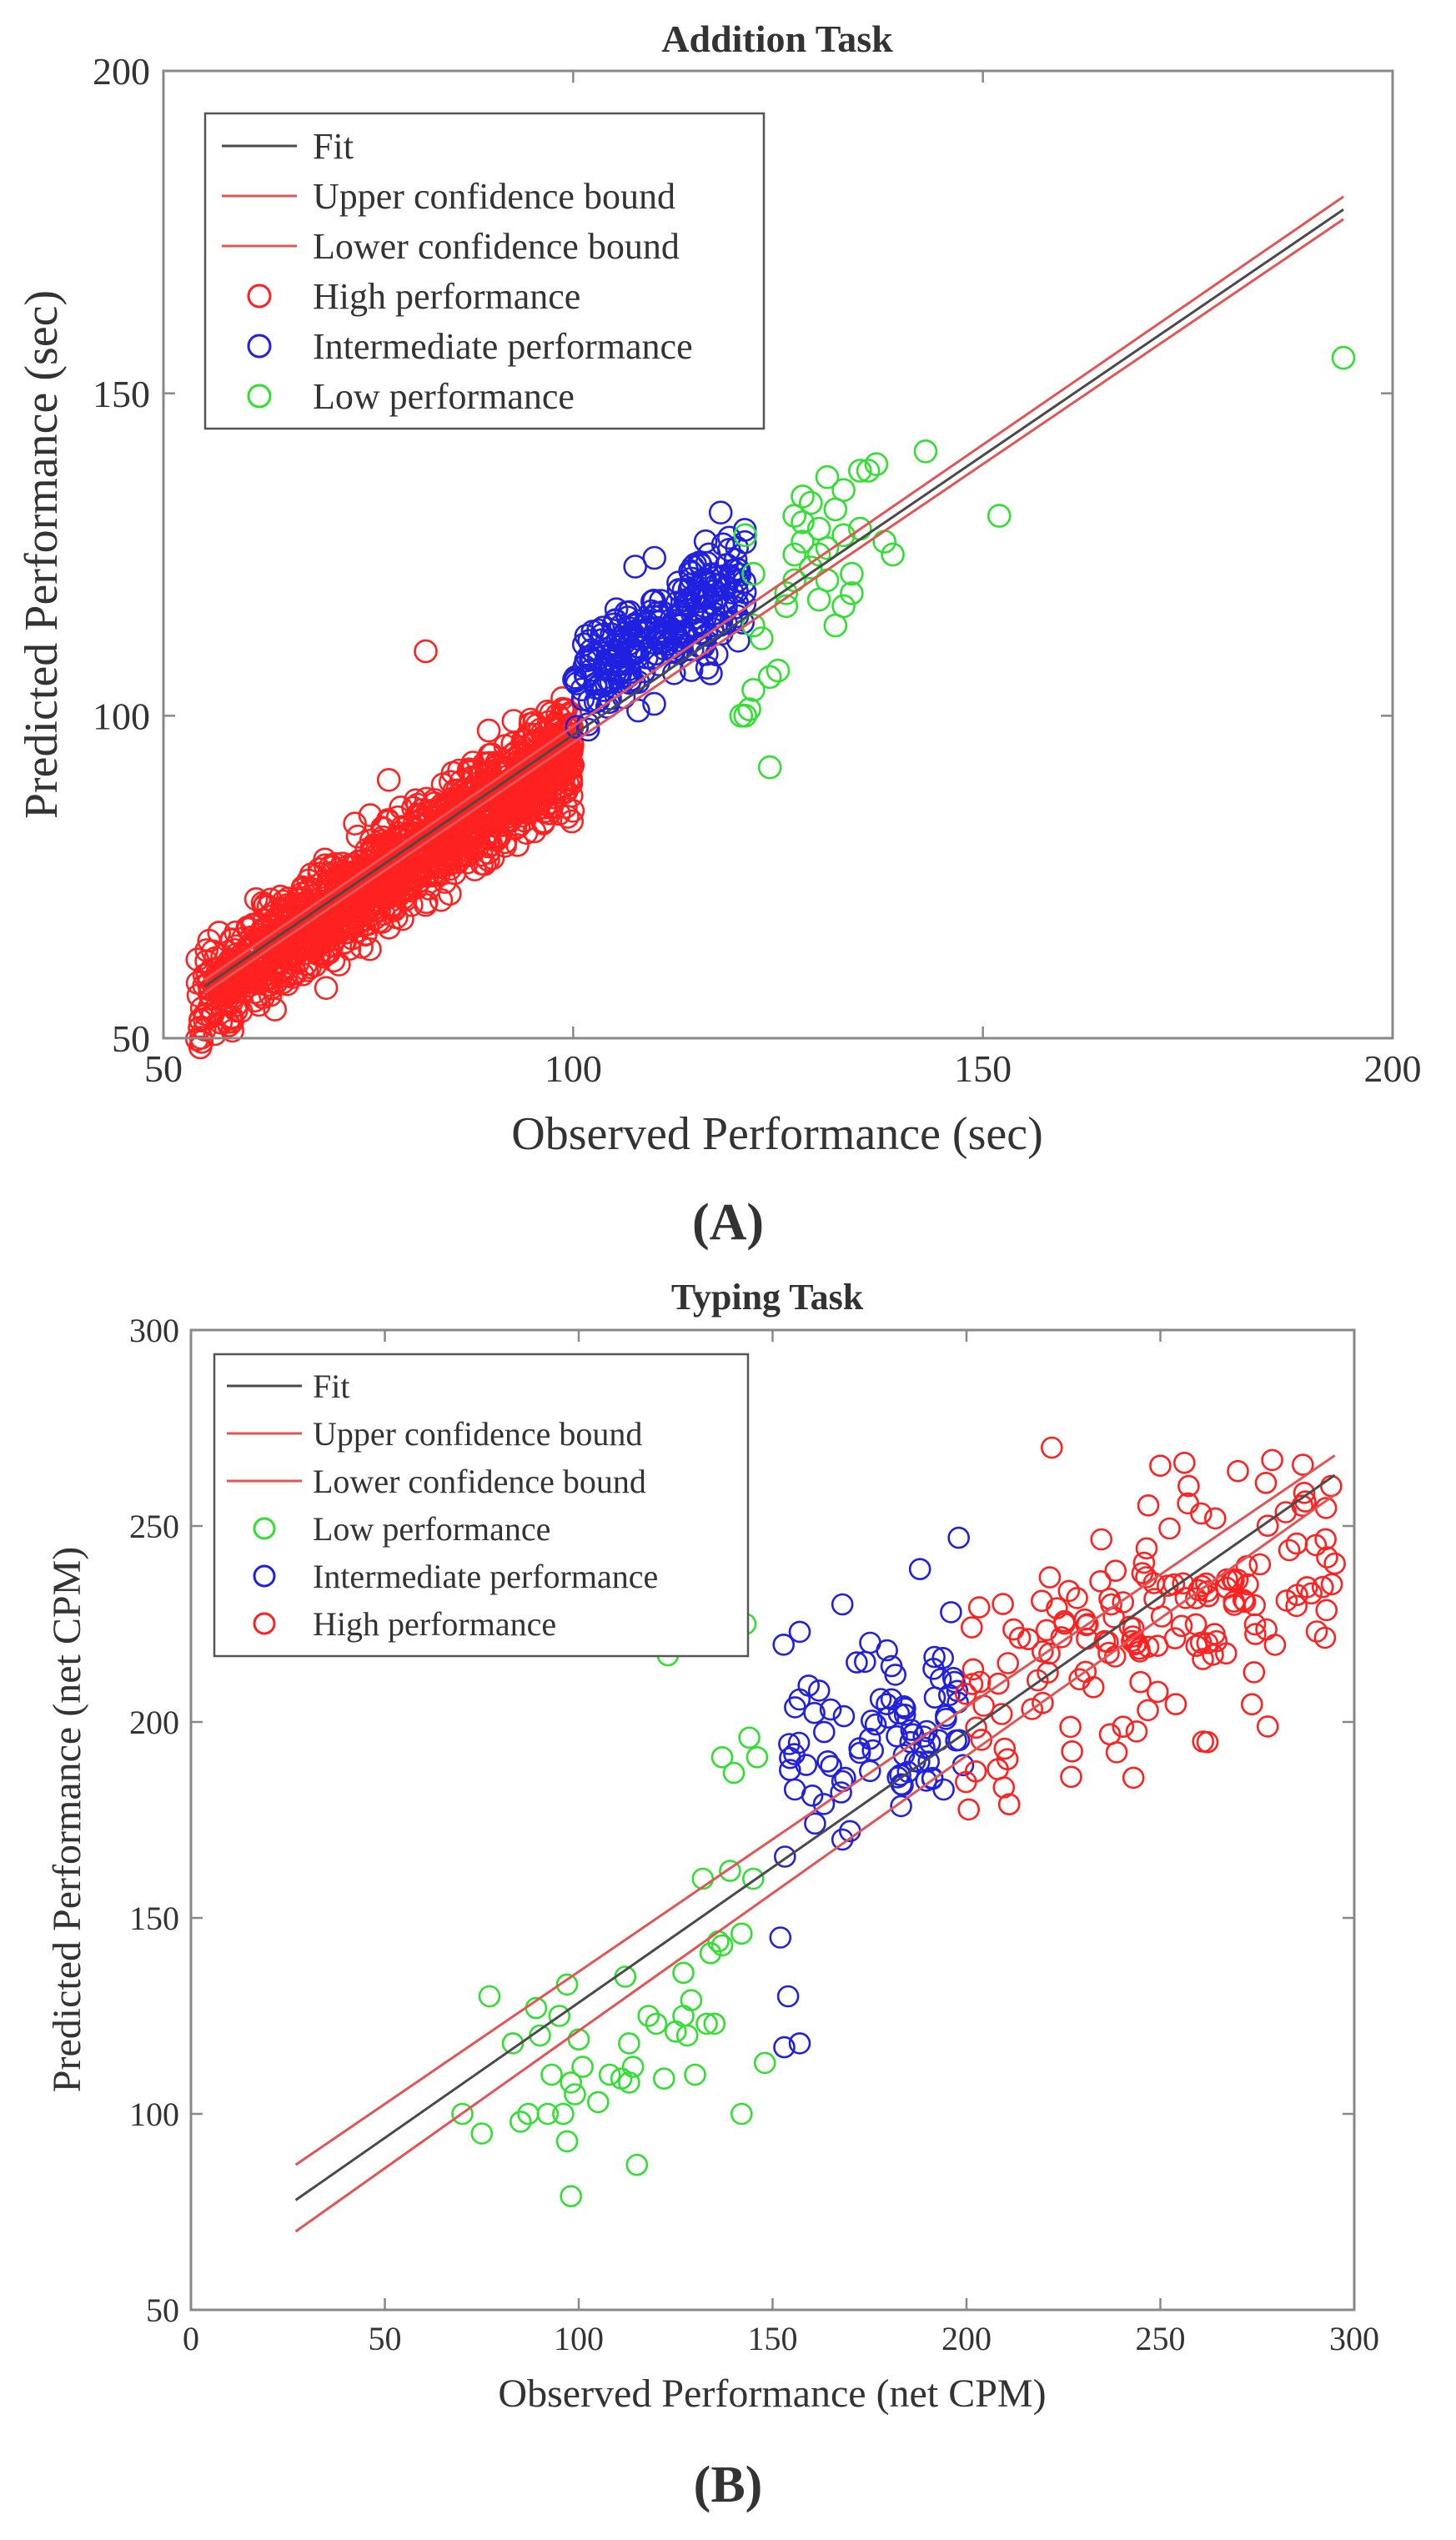 Image resolution: width=1456 pixels, height=2540 pixels. What do you see at coordinates (121, 71) in the screenshot?
I see `y-tick-label: 200` at bounding box center [121, 71].